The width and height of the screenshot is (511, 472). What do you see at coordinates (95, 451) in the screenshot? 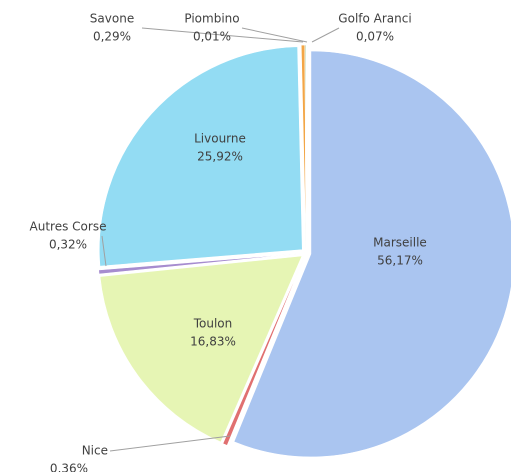
I see `slice-label-name: Nice` at bounding box center [95, 451].